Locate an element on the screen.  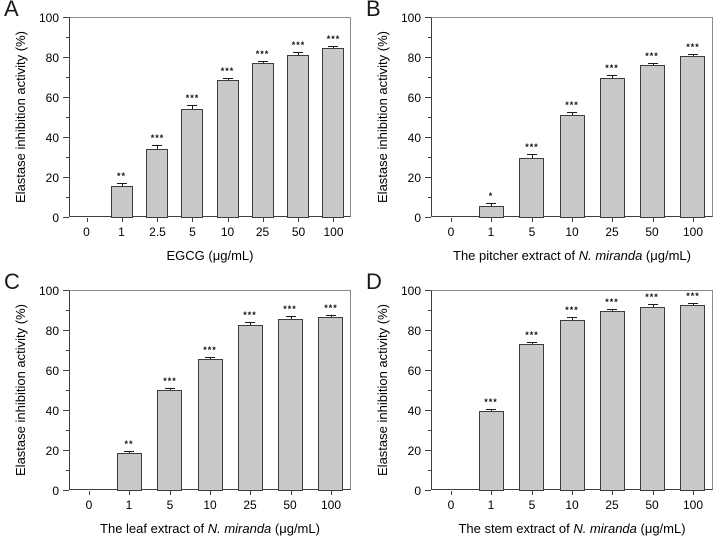
panel-c-letter: C is located at coordinates (12, 281).